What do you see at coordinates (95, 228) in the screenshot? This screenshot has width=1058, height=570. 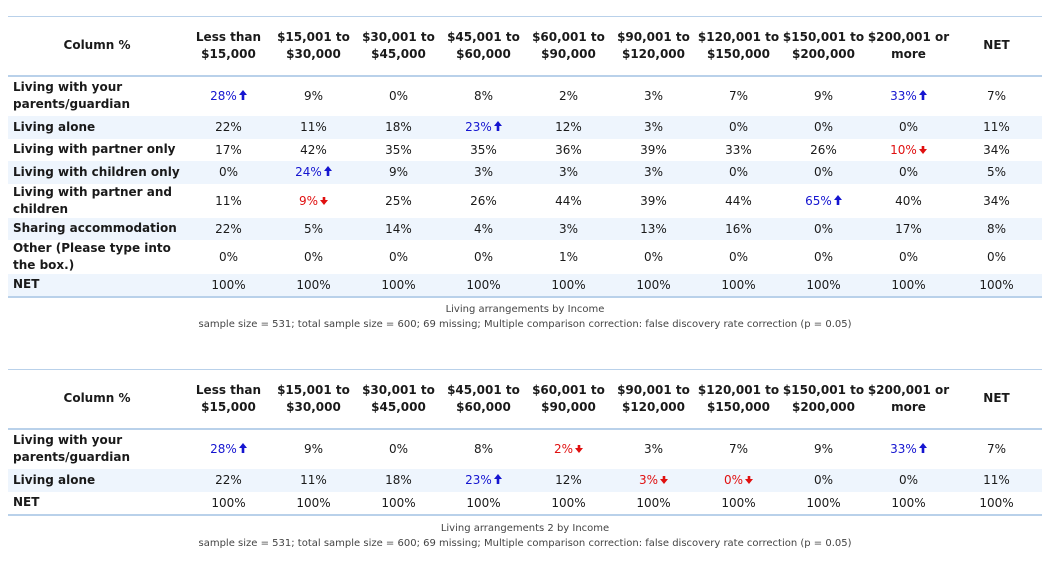 I see `row-label: Sharing accommodation` at bounding box center [95, 228].